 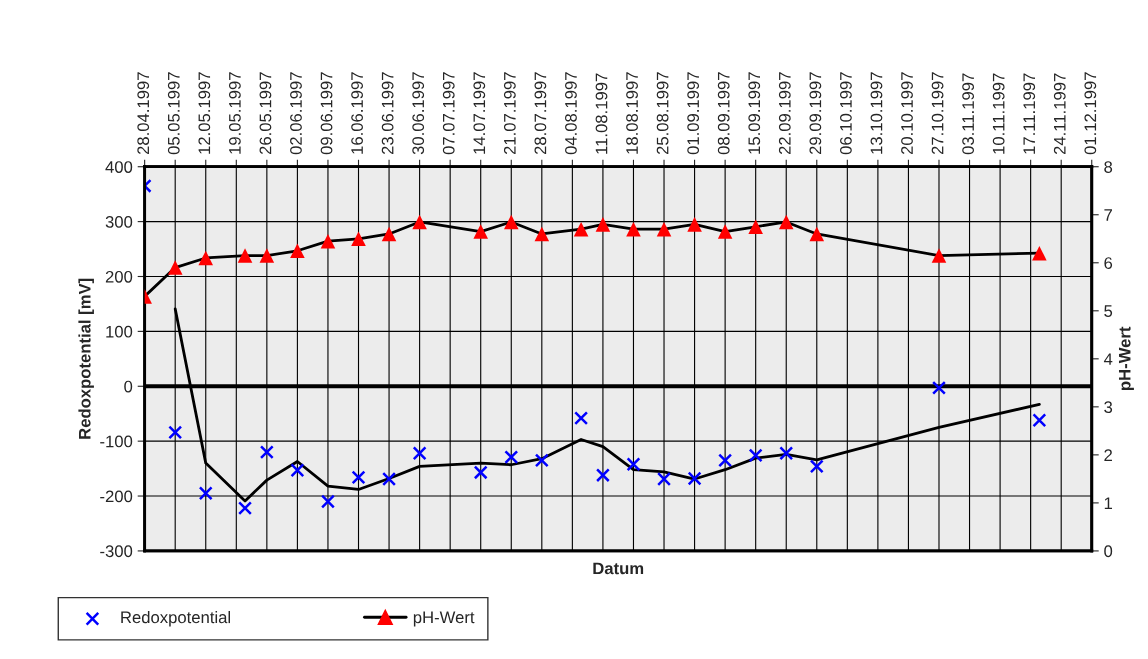 I want to click on y-tick-label: 300, so click(x=119, y=222).